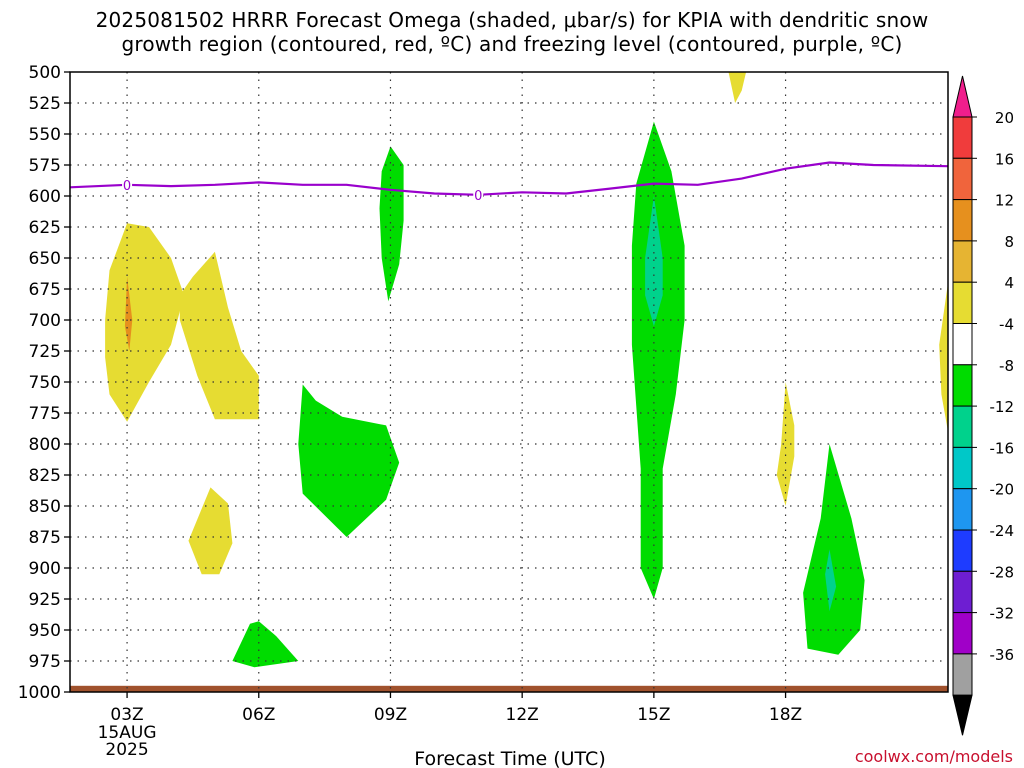 This screenshot has width=1024, height=768. What do you see at coordinates (962, 96) in the screenshot?
I see `colorbar-top-arrow` at bounding box center [962, 96].